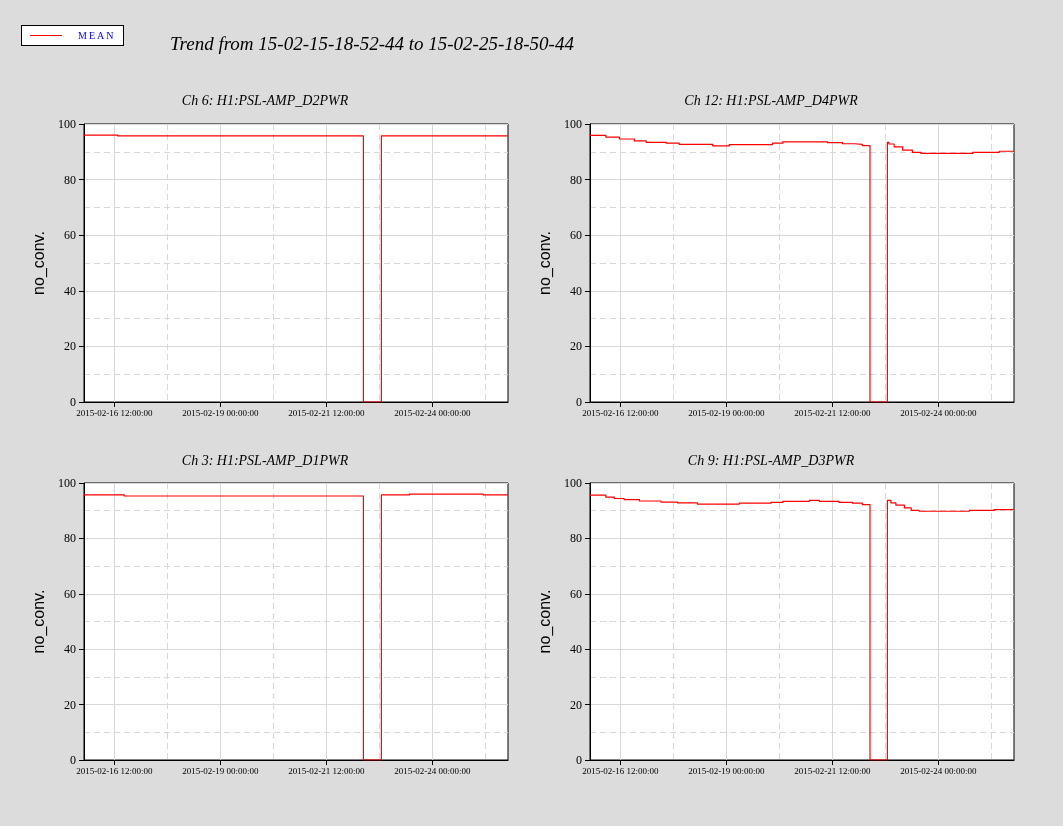 This screenshot has height=826, width=1063. What do you see at coordinates (265, 100) in the screenshot?
I see `chart-title: Ch 6: H1:PSL-AMP_D2PWR` at bounding box center [265, 100].